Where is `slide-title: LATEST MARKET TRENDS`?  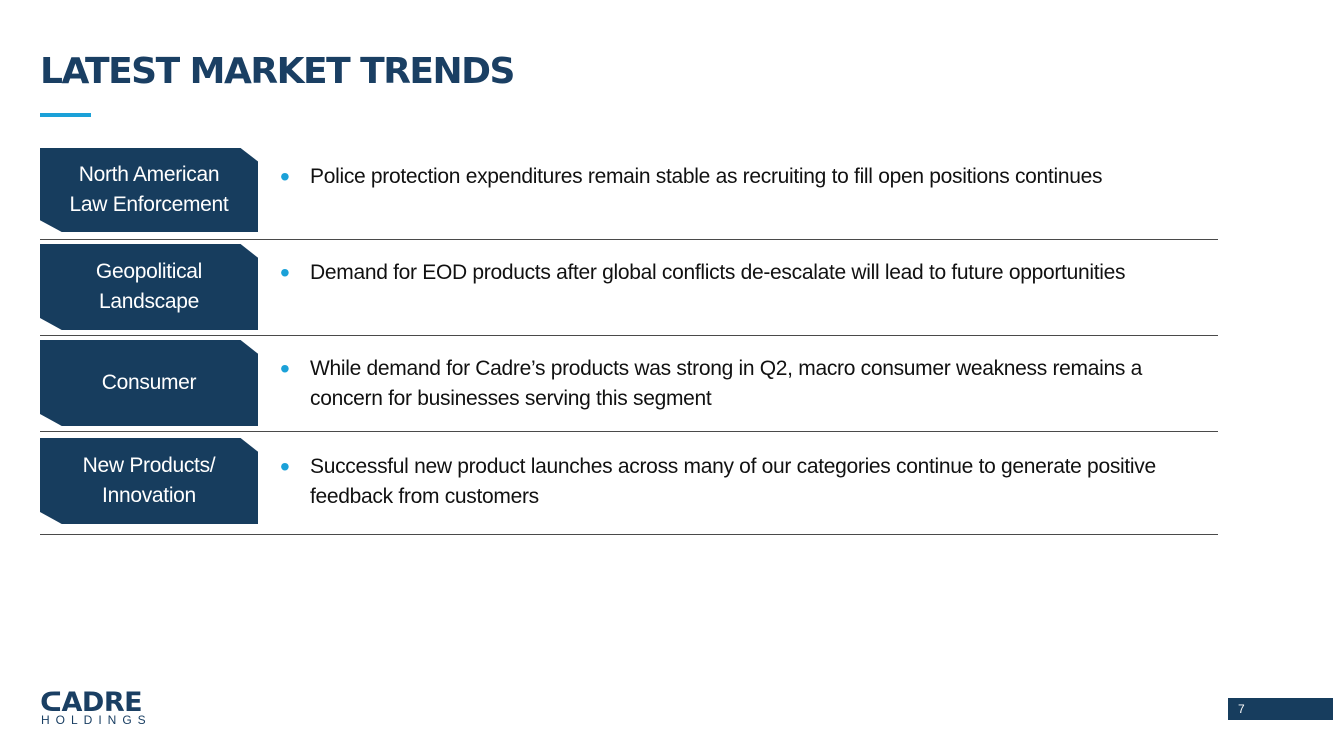
slide-title: LATEST MARKET TRENDS is located at coordinates (277, 71).